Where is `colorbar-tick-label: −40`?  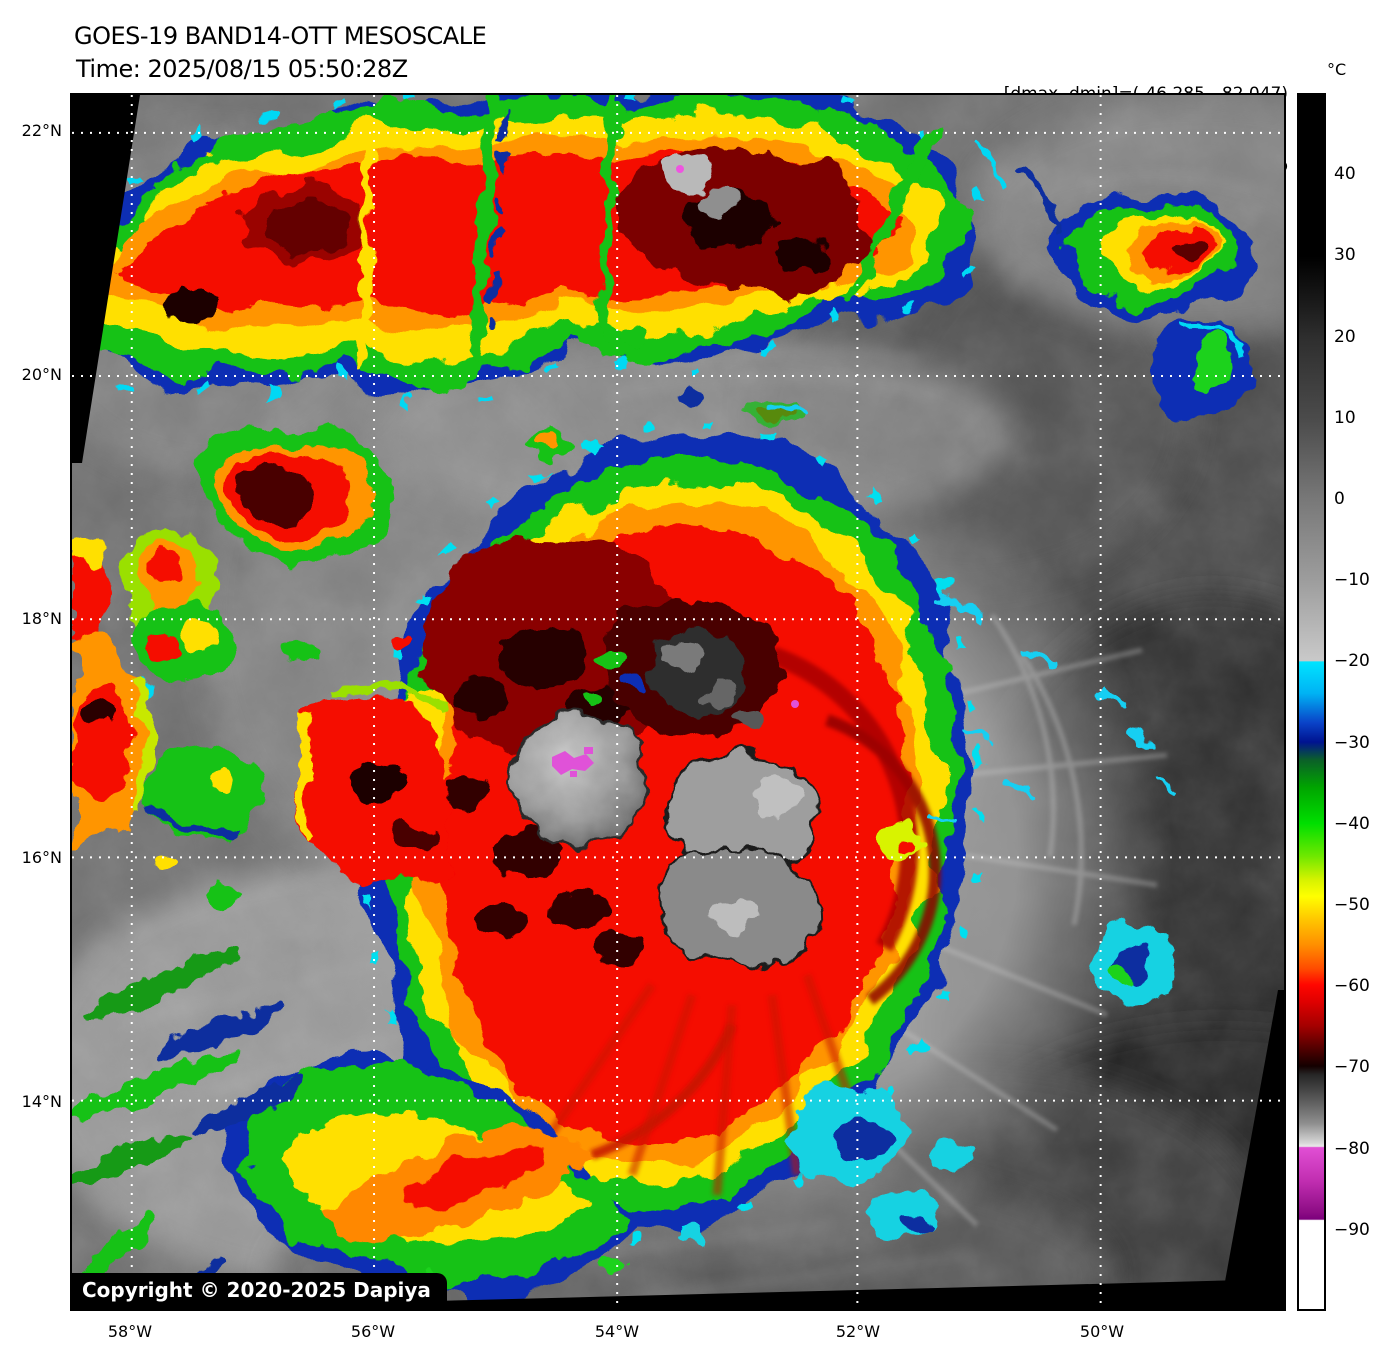 colorbar-tick-label: −40 is located at coordinates (1352, 823).